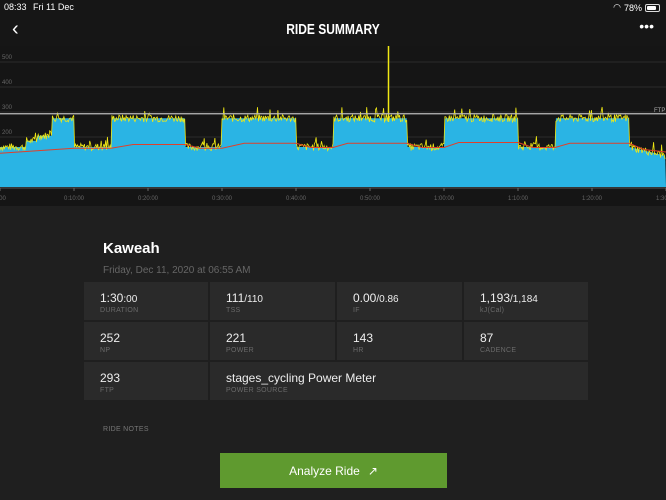 Image resolution: width=666 pixels, height=500 pixels. Describe the element at coordinates (659, 111) in the screenshot. I see `ftp-label: FTP` at that location.